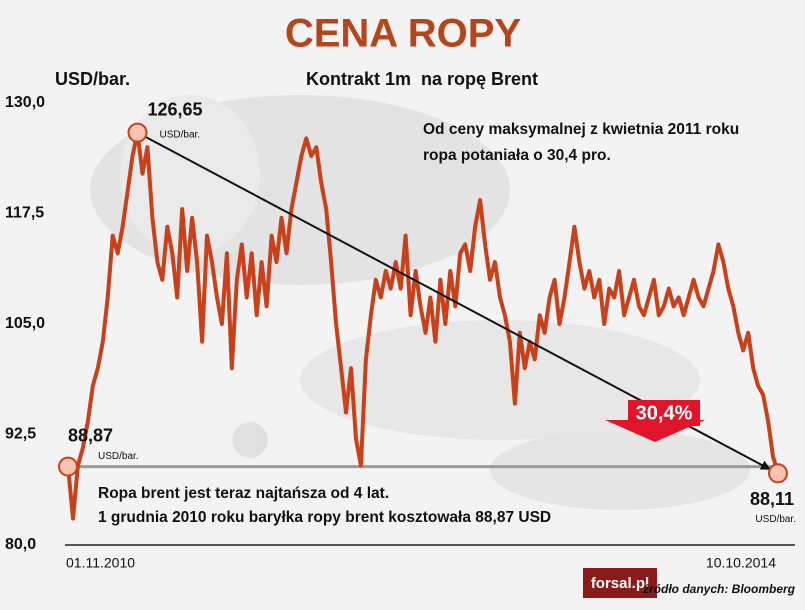 The width and height of the screenshot is (805, 610). What do you see at coordinates (741, 563) in the screenshot?
I see `x-tick-label: 10.10.2014` at bounding box center [741, 563].